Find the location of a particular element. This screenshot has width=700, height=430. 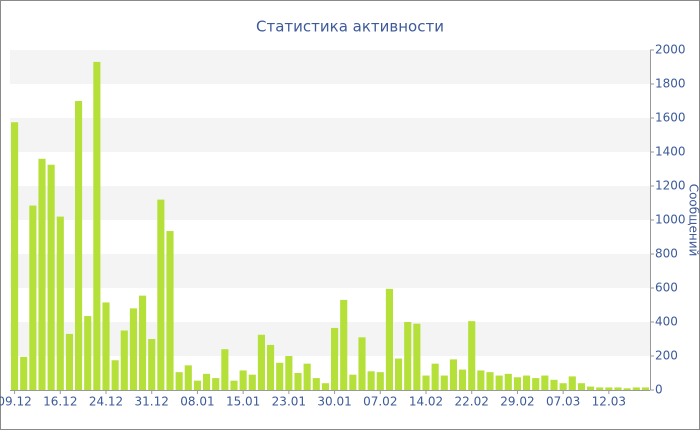

x-tick-label: 31.12 is located at coordinates (152, 402).